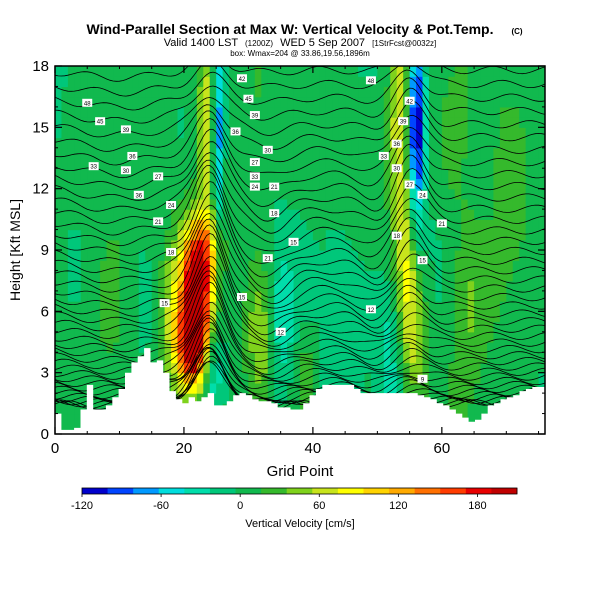  What do you see at coordinates (422, 194) in the screenshot?
I see `contour-label: 24` at bounding box center [422, 194].